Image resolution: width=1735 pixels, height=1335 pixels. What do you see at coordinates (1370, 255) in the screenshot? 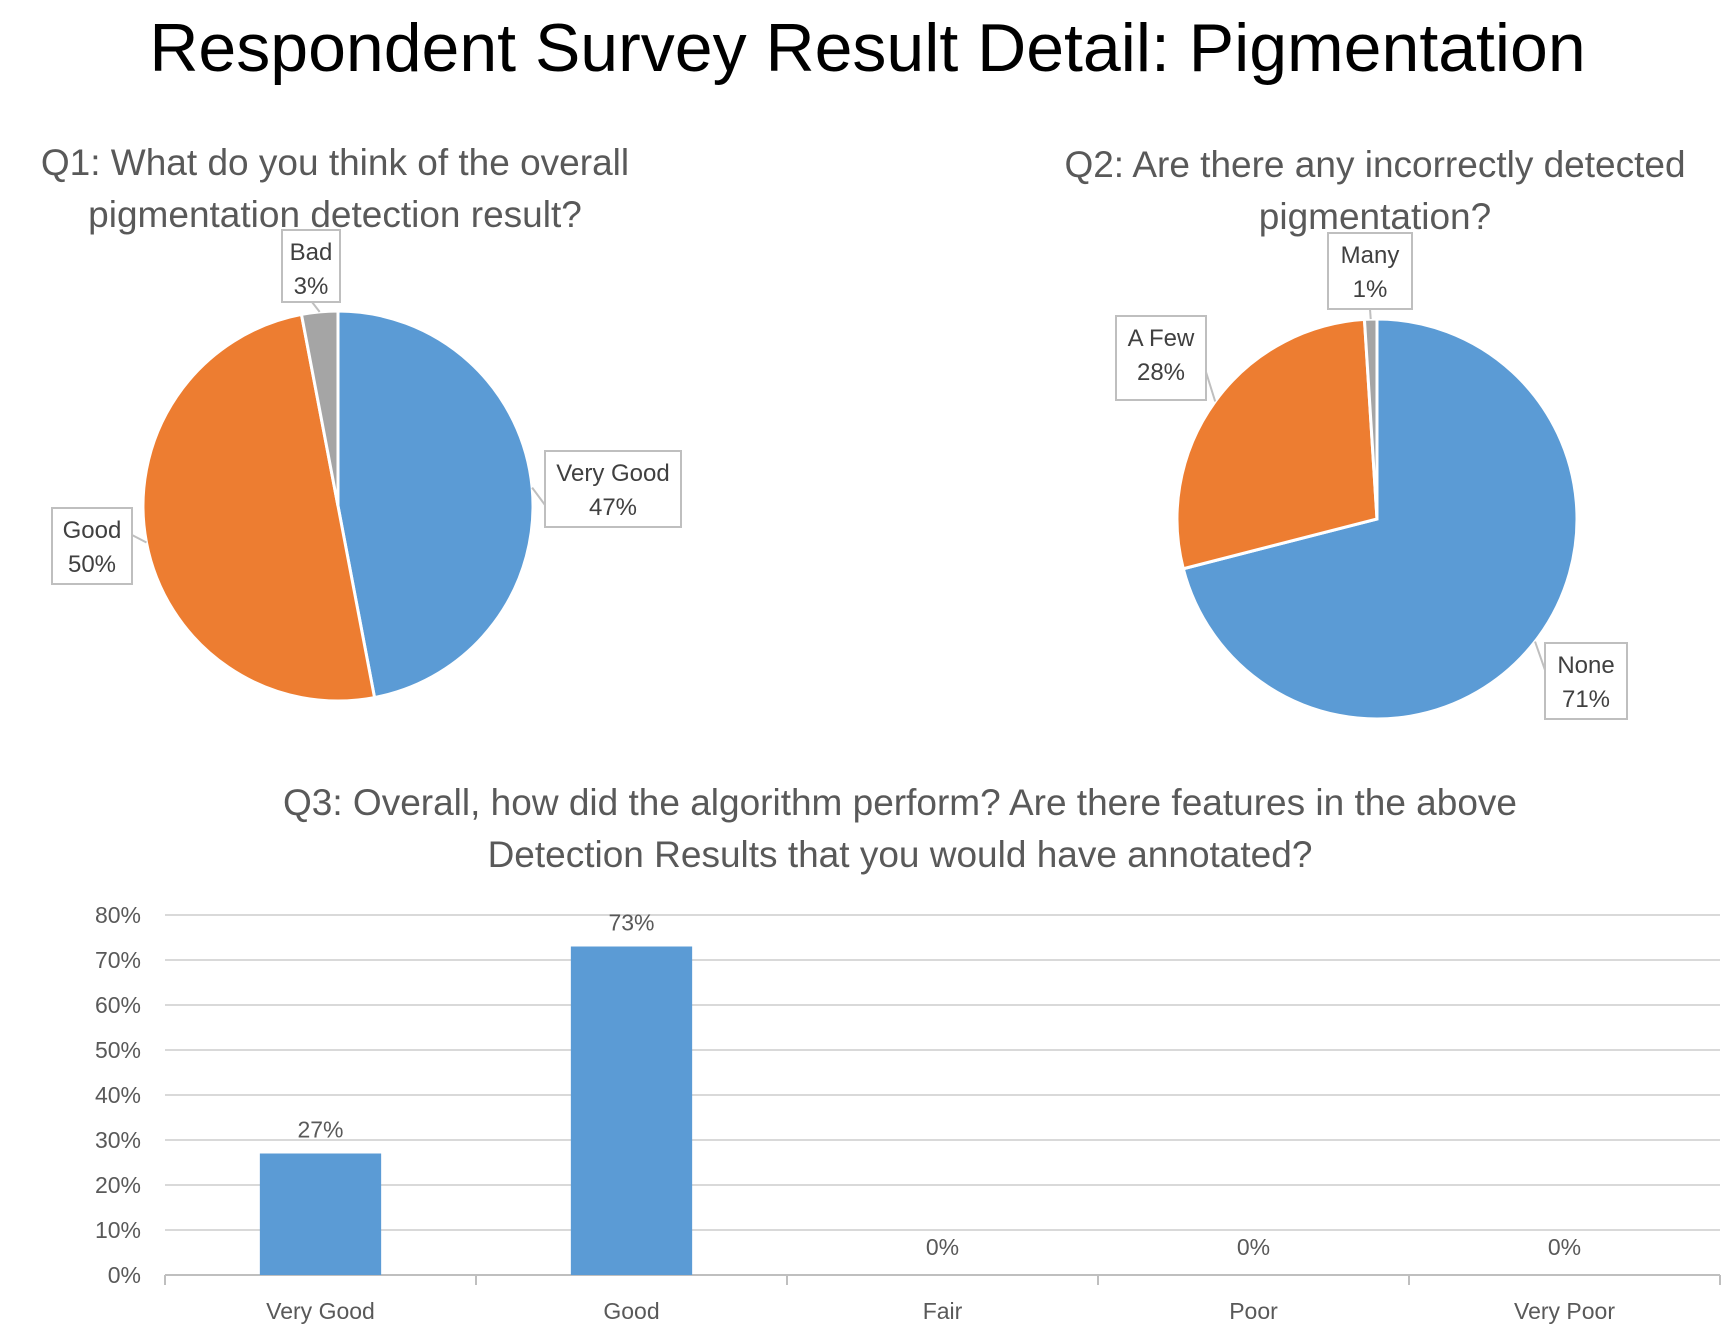
I see `q2-label-name-many: Many` at bounding box center [1370, 255].